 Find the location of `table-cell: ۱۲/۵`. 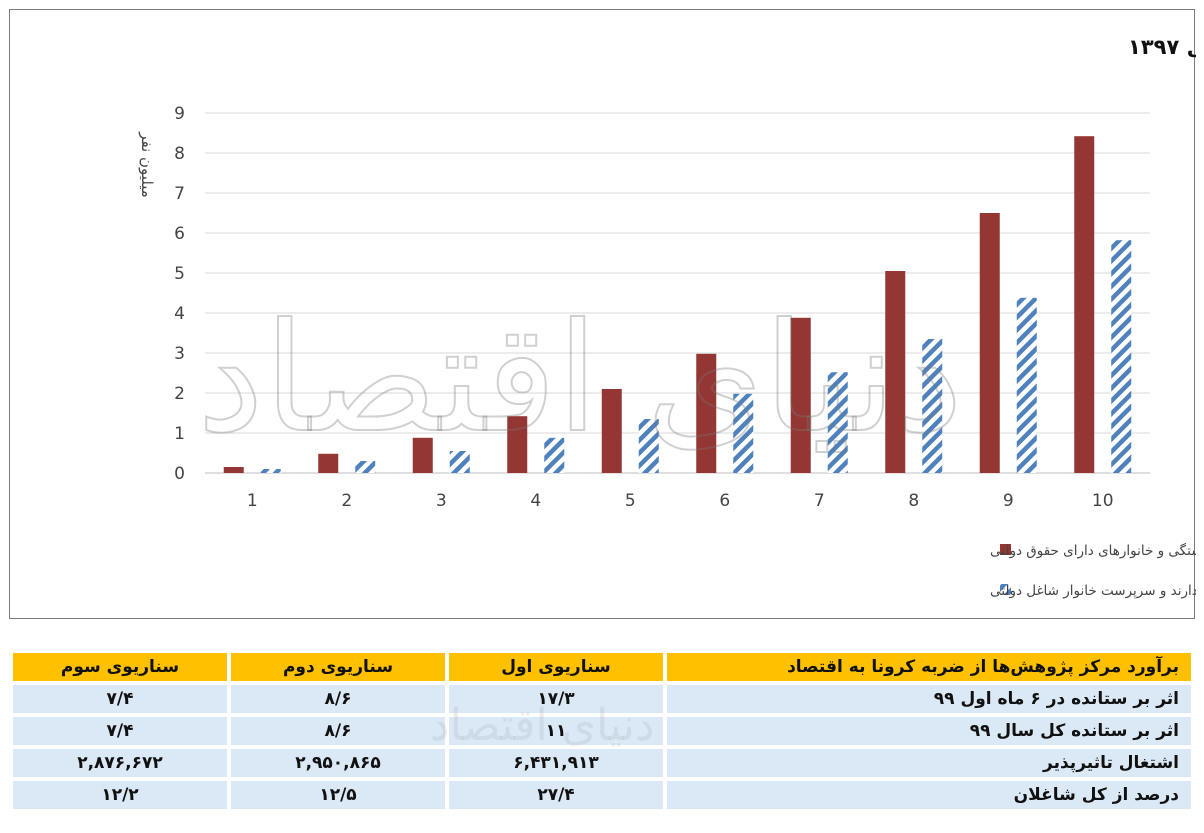

table-cell: ۱۲/۵ is located at coordinates (338, 795).